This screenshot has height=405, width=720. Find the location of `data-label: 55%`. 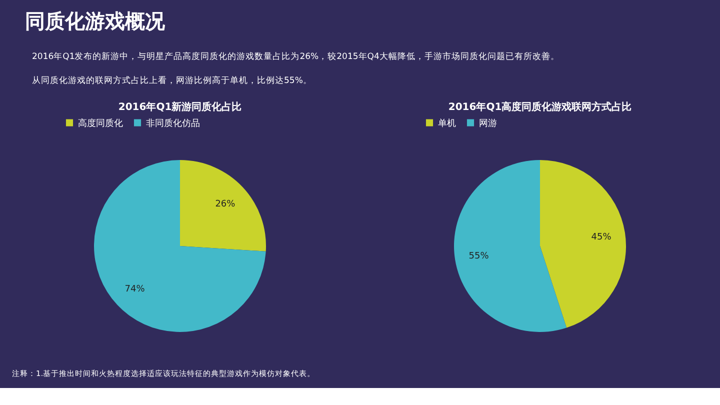

data-label: 55% is located at coordinates (479, 257).